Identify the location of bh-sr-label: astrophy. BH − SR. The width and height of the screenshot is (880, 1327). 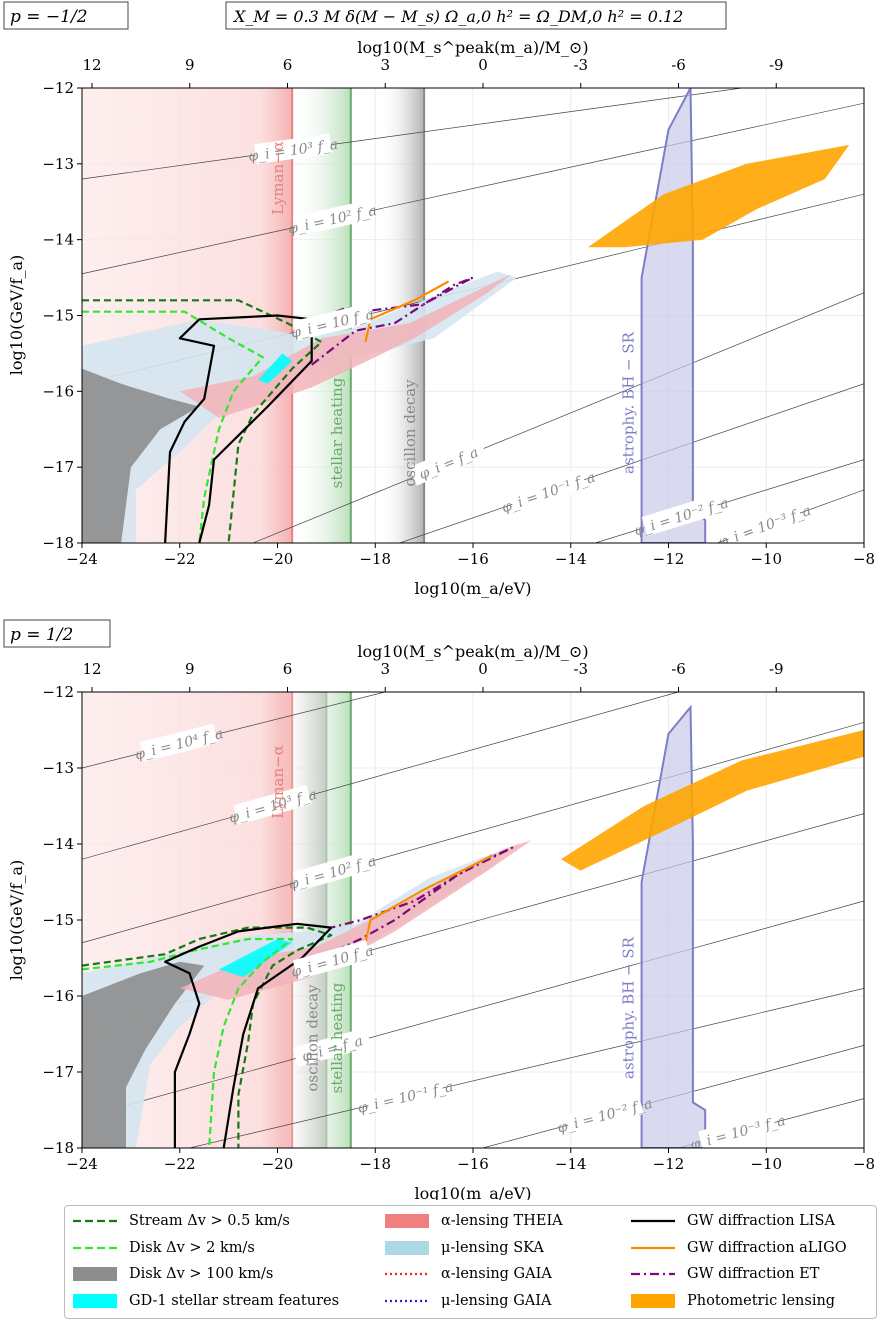
(629, 1007).